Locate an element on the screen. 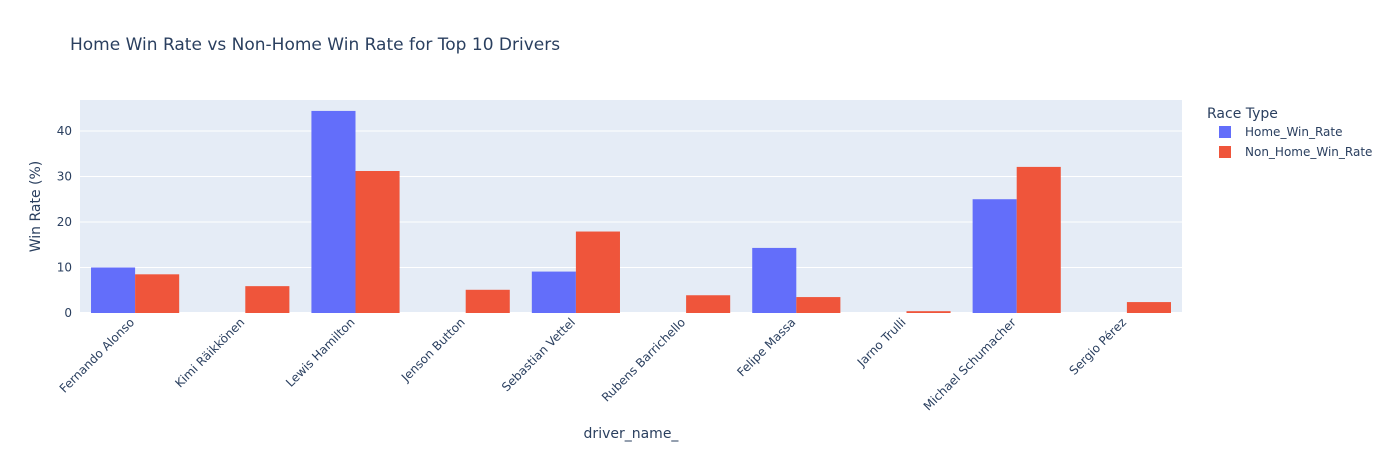 The width and height of the screenshot is (1394, 450). legend-item-label: Home_Win_Rate is located at coordinates (1294, 132).